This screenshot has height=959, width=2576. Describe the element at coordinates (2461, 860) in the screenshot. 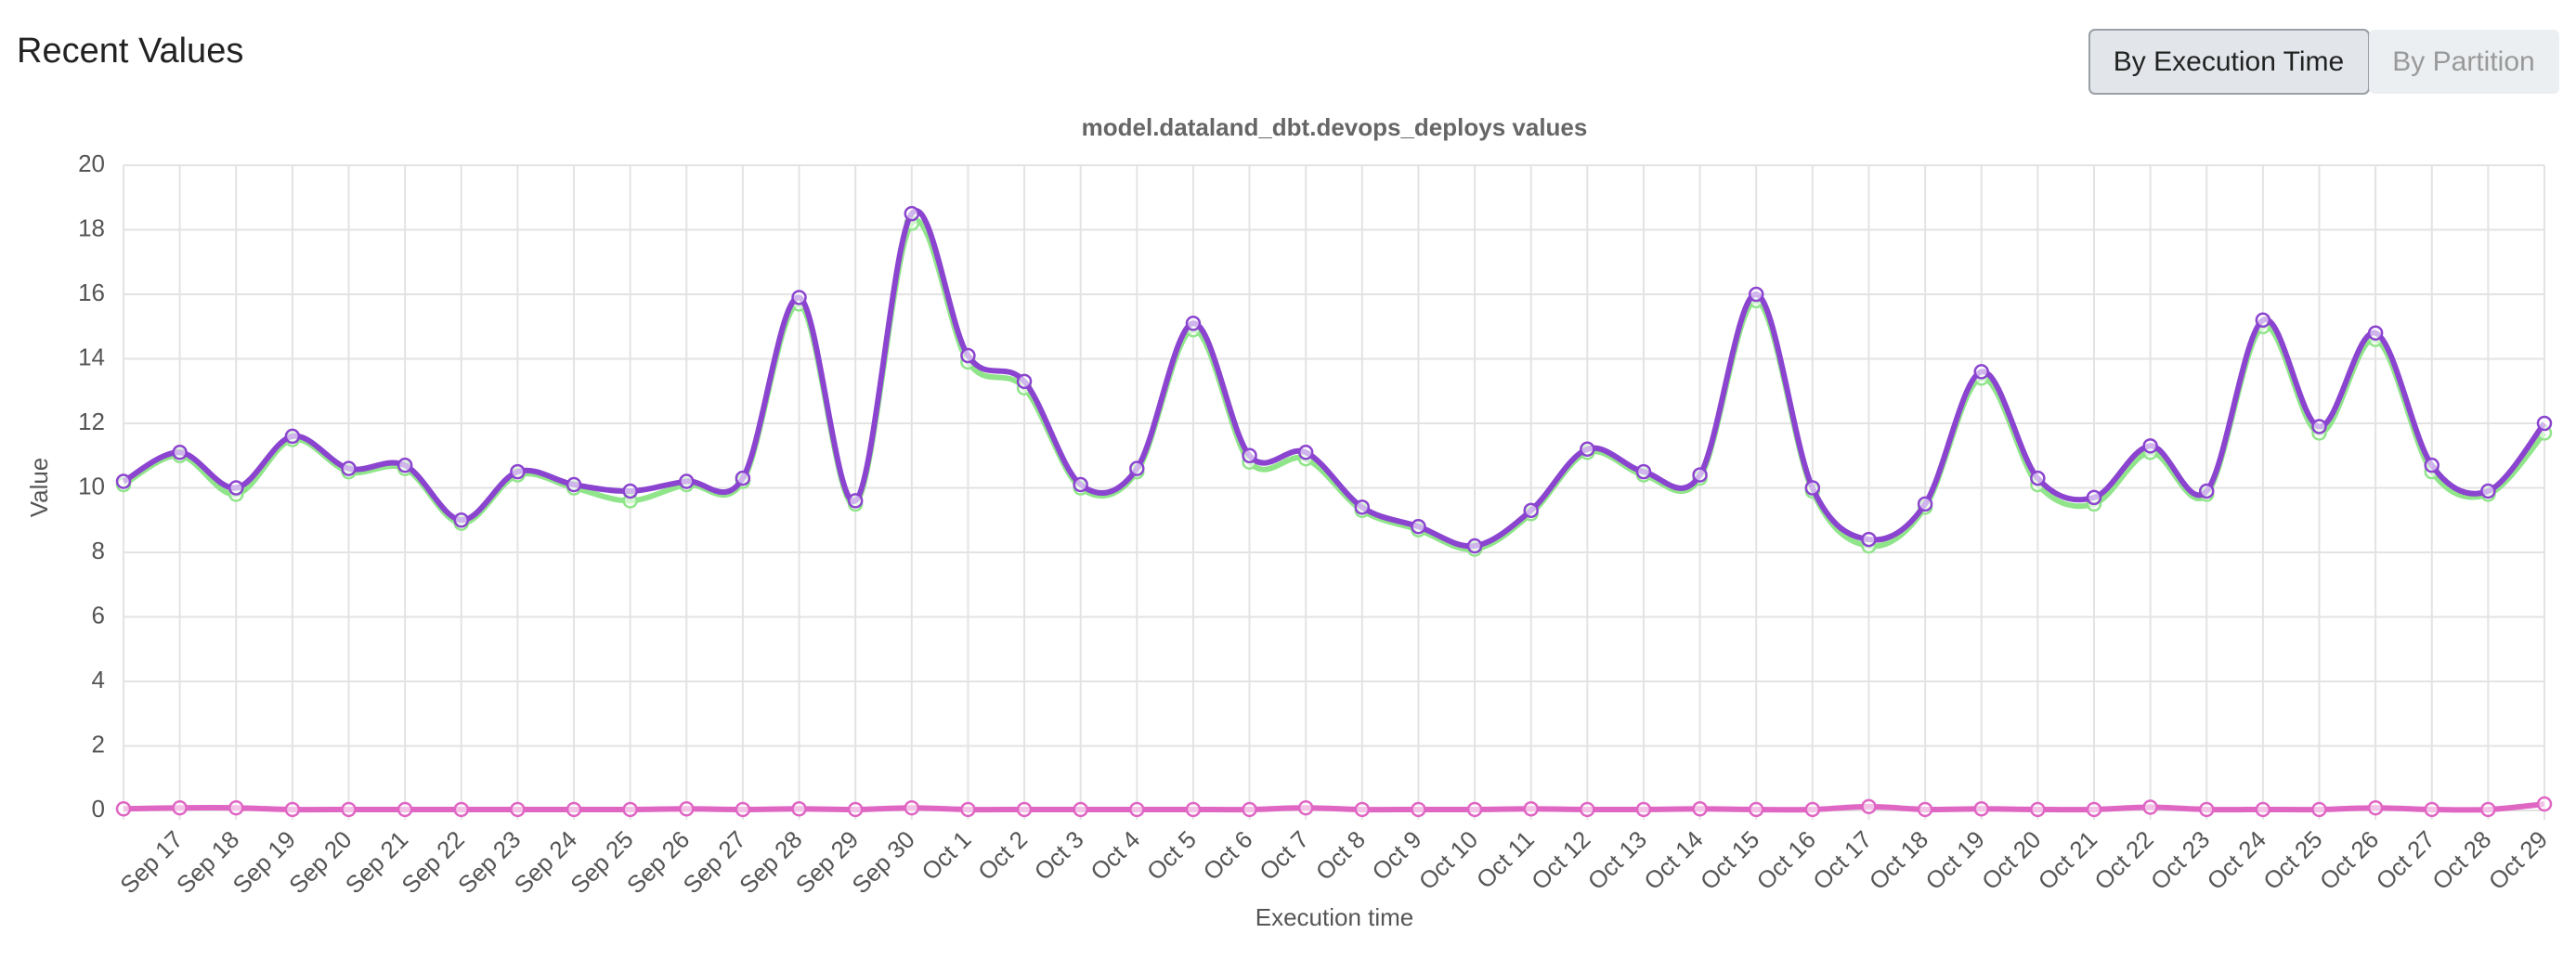

I see `x-tick-label: Oct 28` at that location.